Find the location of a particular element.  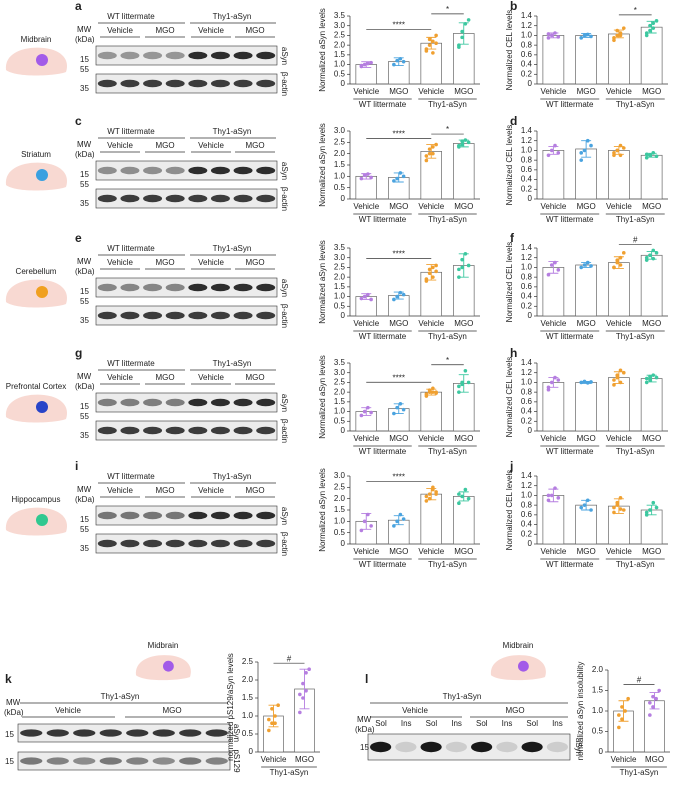

y-axis-label: Normalized aSyn levels is located at coordinates (322, 50).